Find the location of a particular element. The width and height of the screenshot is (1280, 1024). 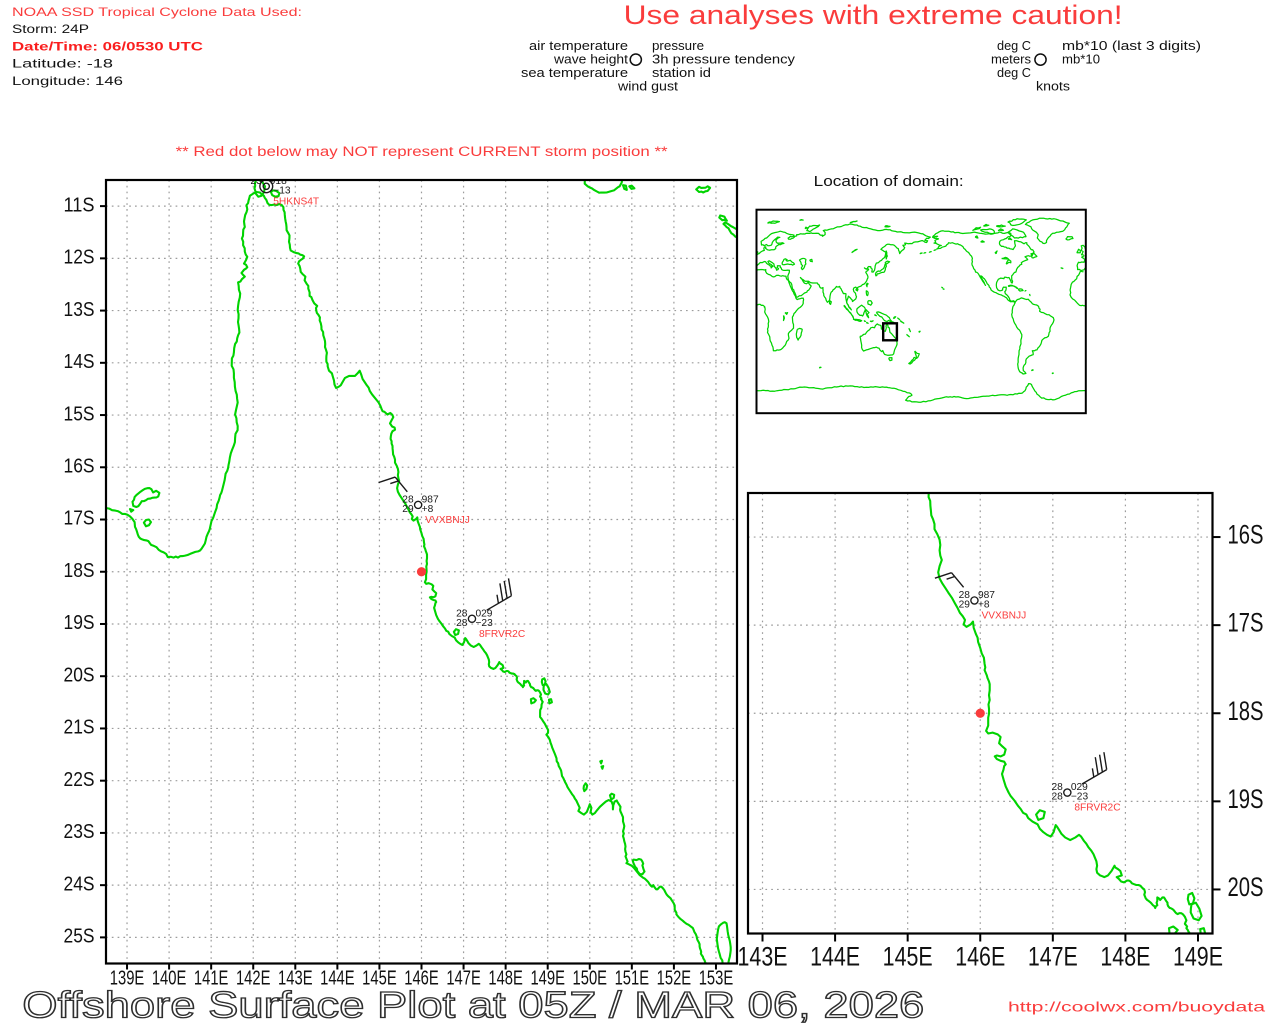

header-datetime-line: Date/Time: 06/0530 UTC is located at coordinates (108, 46).